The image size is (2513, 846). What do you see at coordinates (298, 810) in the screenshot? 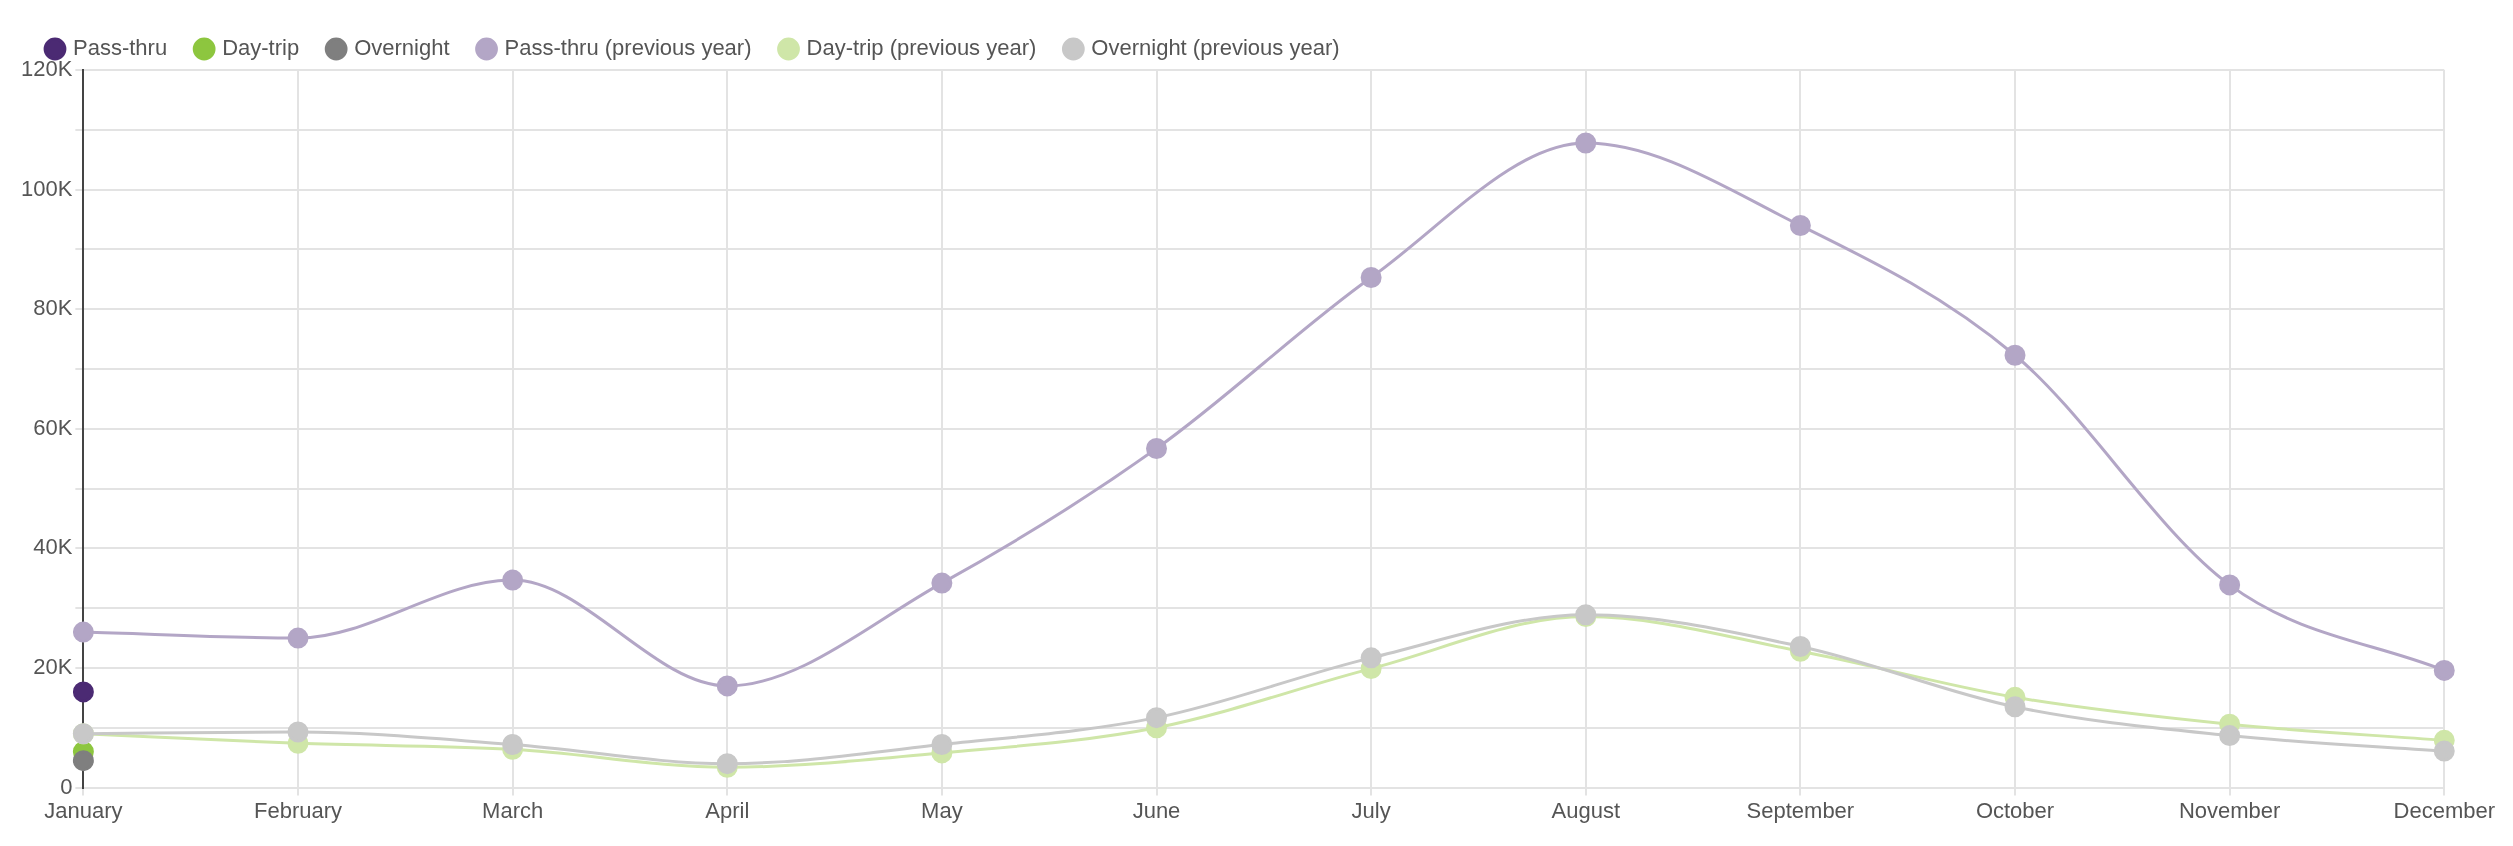
I see `x-tick-label: February` at bounding box center [298, 810].